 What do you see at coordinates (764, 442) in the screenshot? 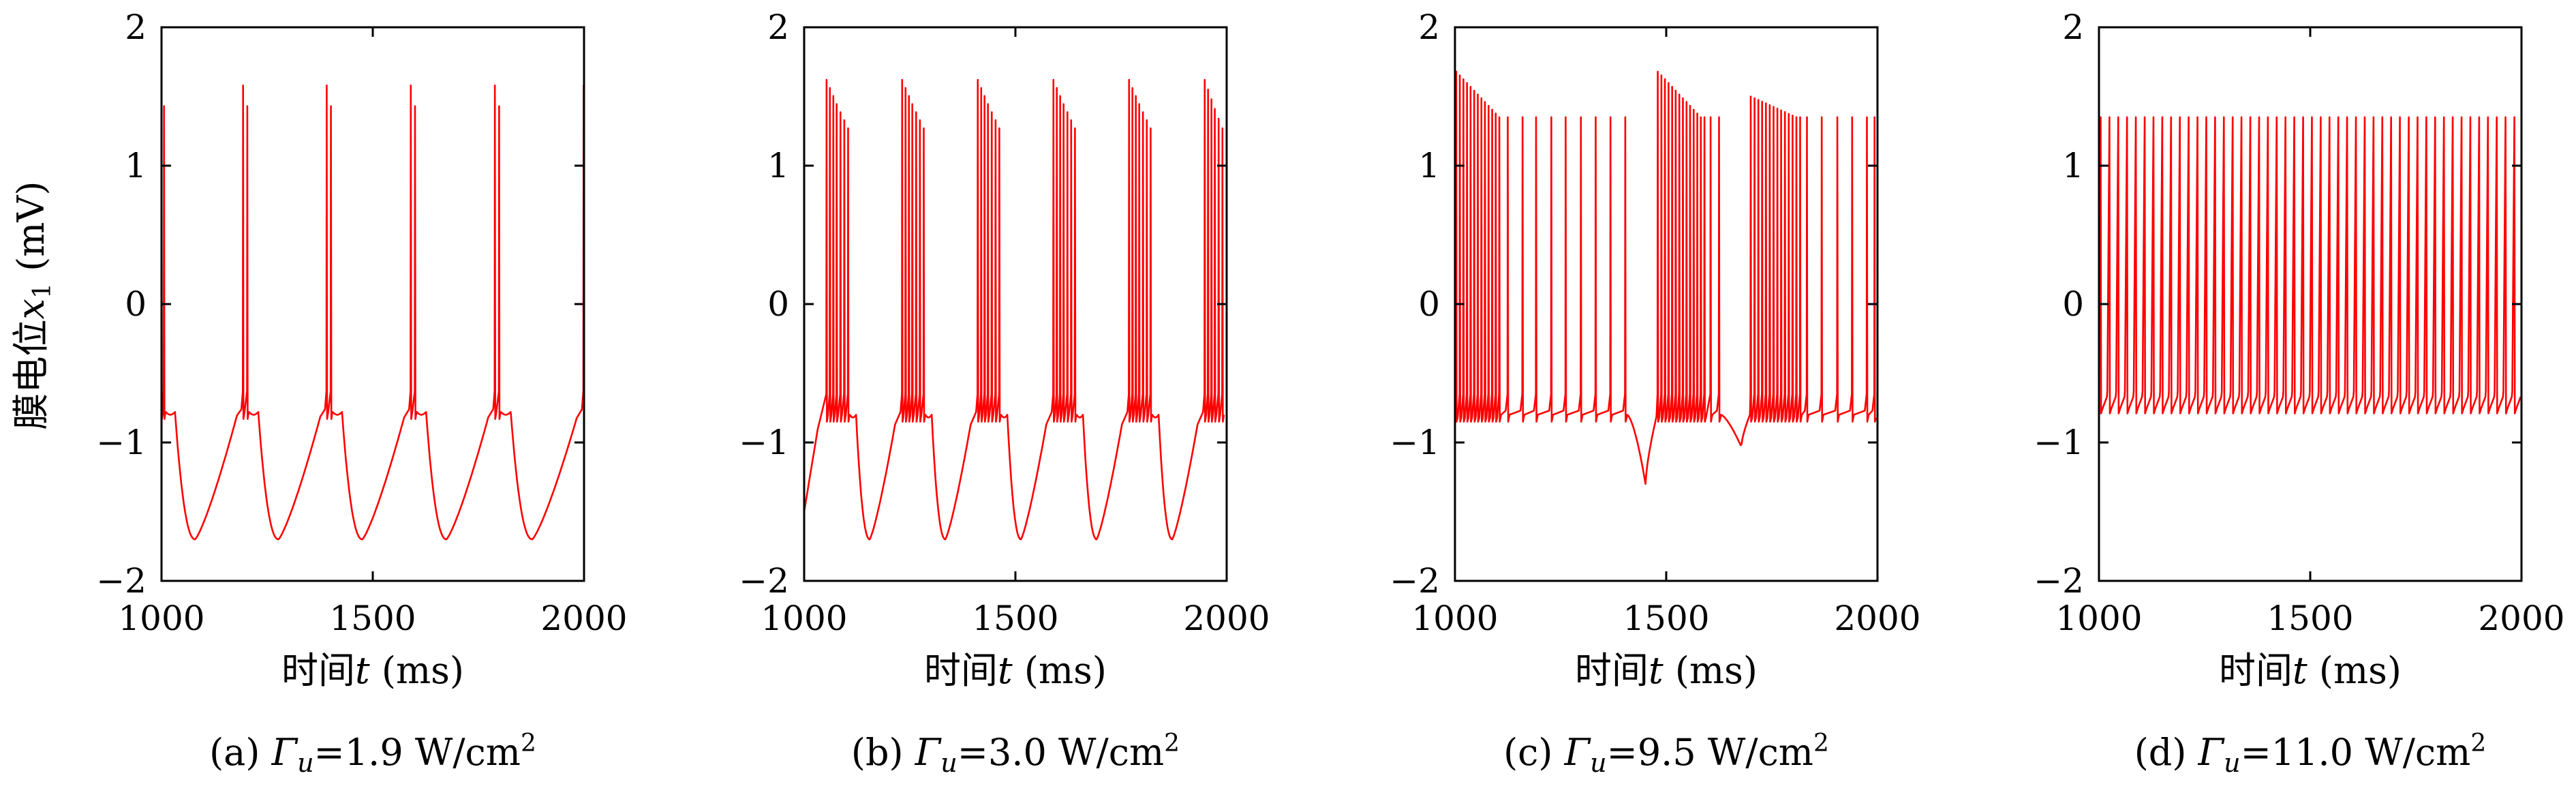
I see `y-tick-label-b: −1` at bounding box center [764, 442].